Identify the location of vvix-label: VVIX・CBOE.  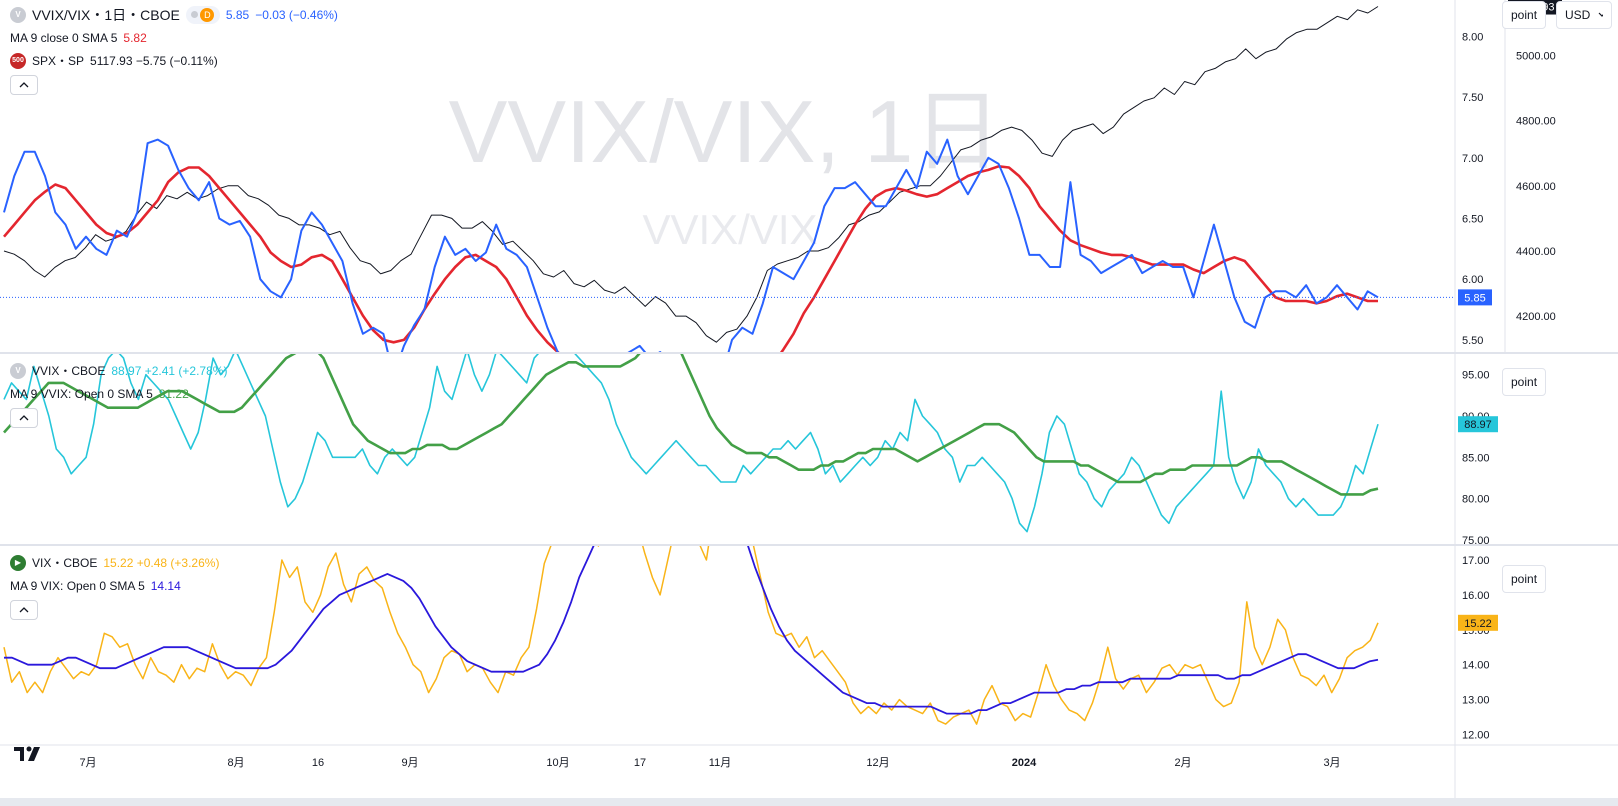
(69, 370).